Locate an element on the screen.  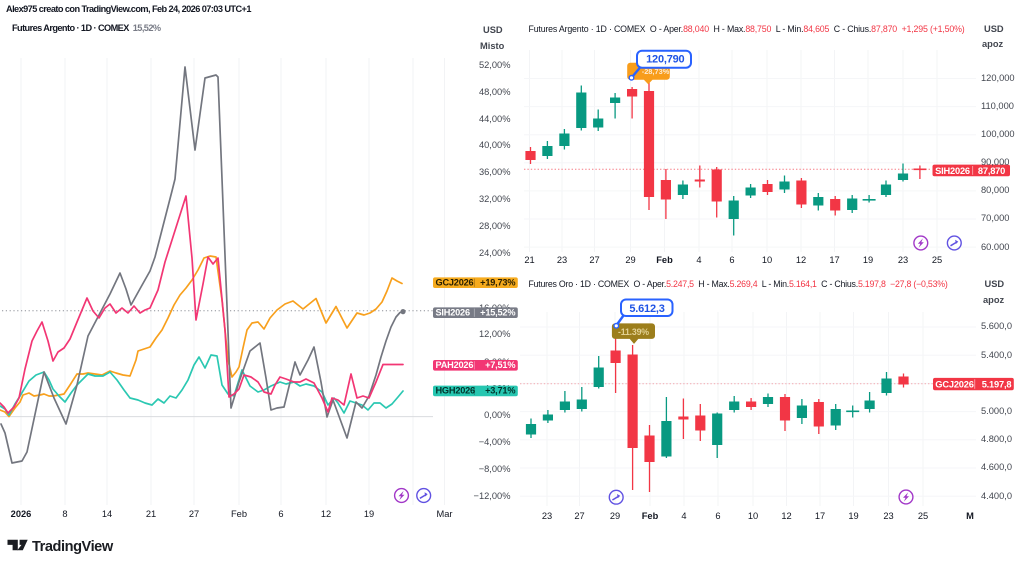
svg-text: 87,870 is located at coordinates (991, 171).